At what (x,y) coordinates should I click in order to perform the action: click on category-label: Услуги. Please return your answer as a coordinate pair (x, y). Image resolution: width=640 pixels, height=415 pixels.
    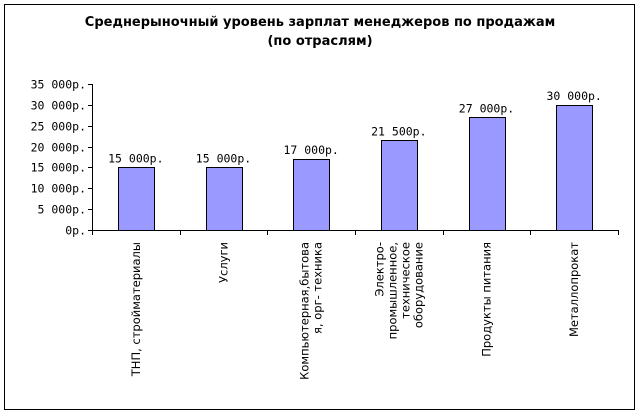
    Looking at the image, I should click on (224, 262).